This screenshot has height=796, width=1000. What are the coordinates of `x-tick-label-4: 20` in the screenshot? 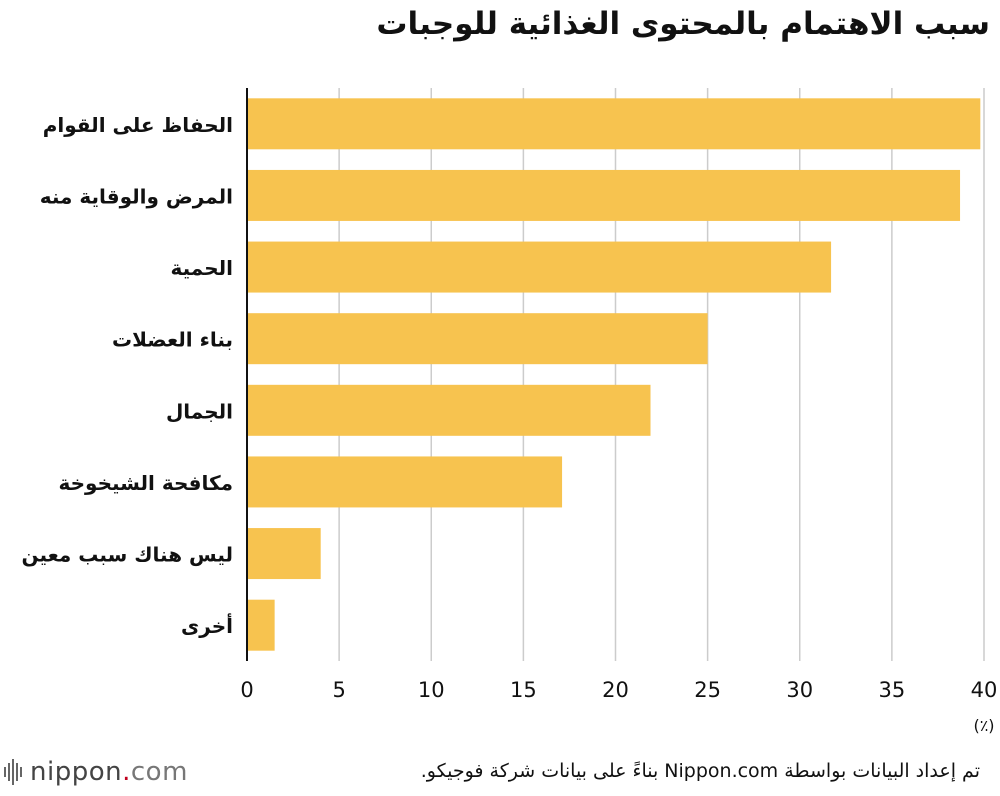 It's located at (615, 690).